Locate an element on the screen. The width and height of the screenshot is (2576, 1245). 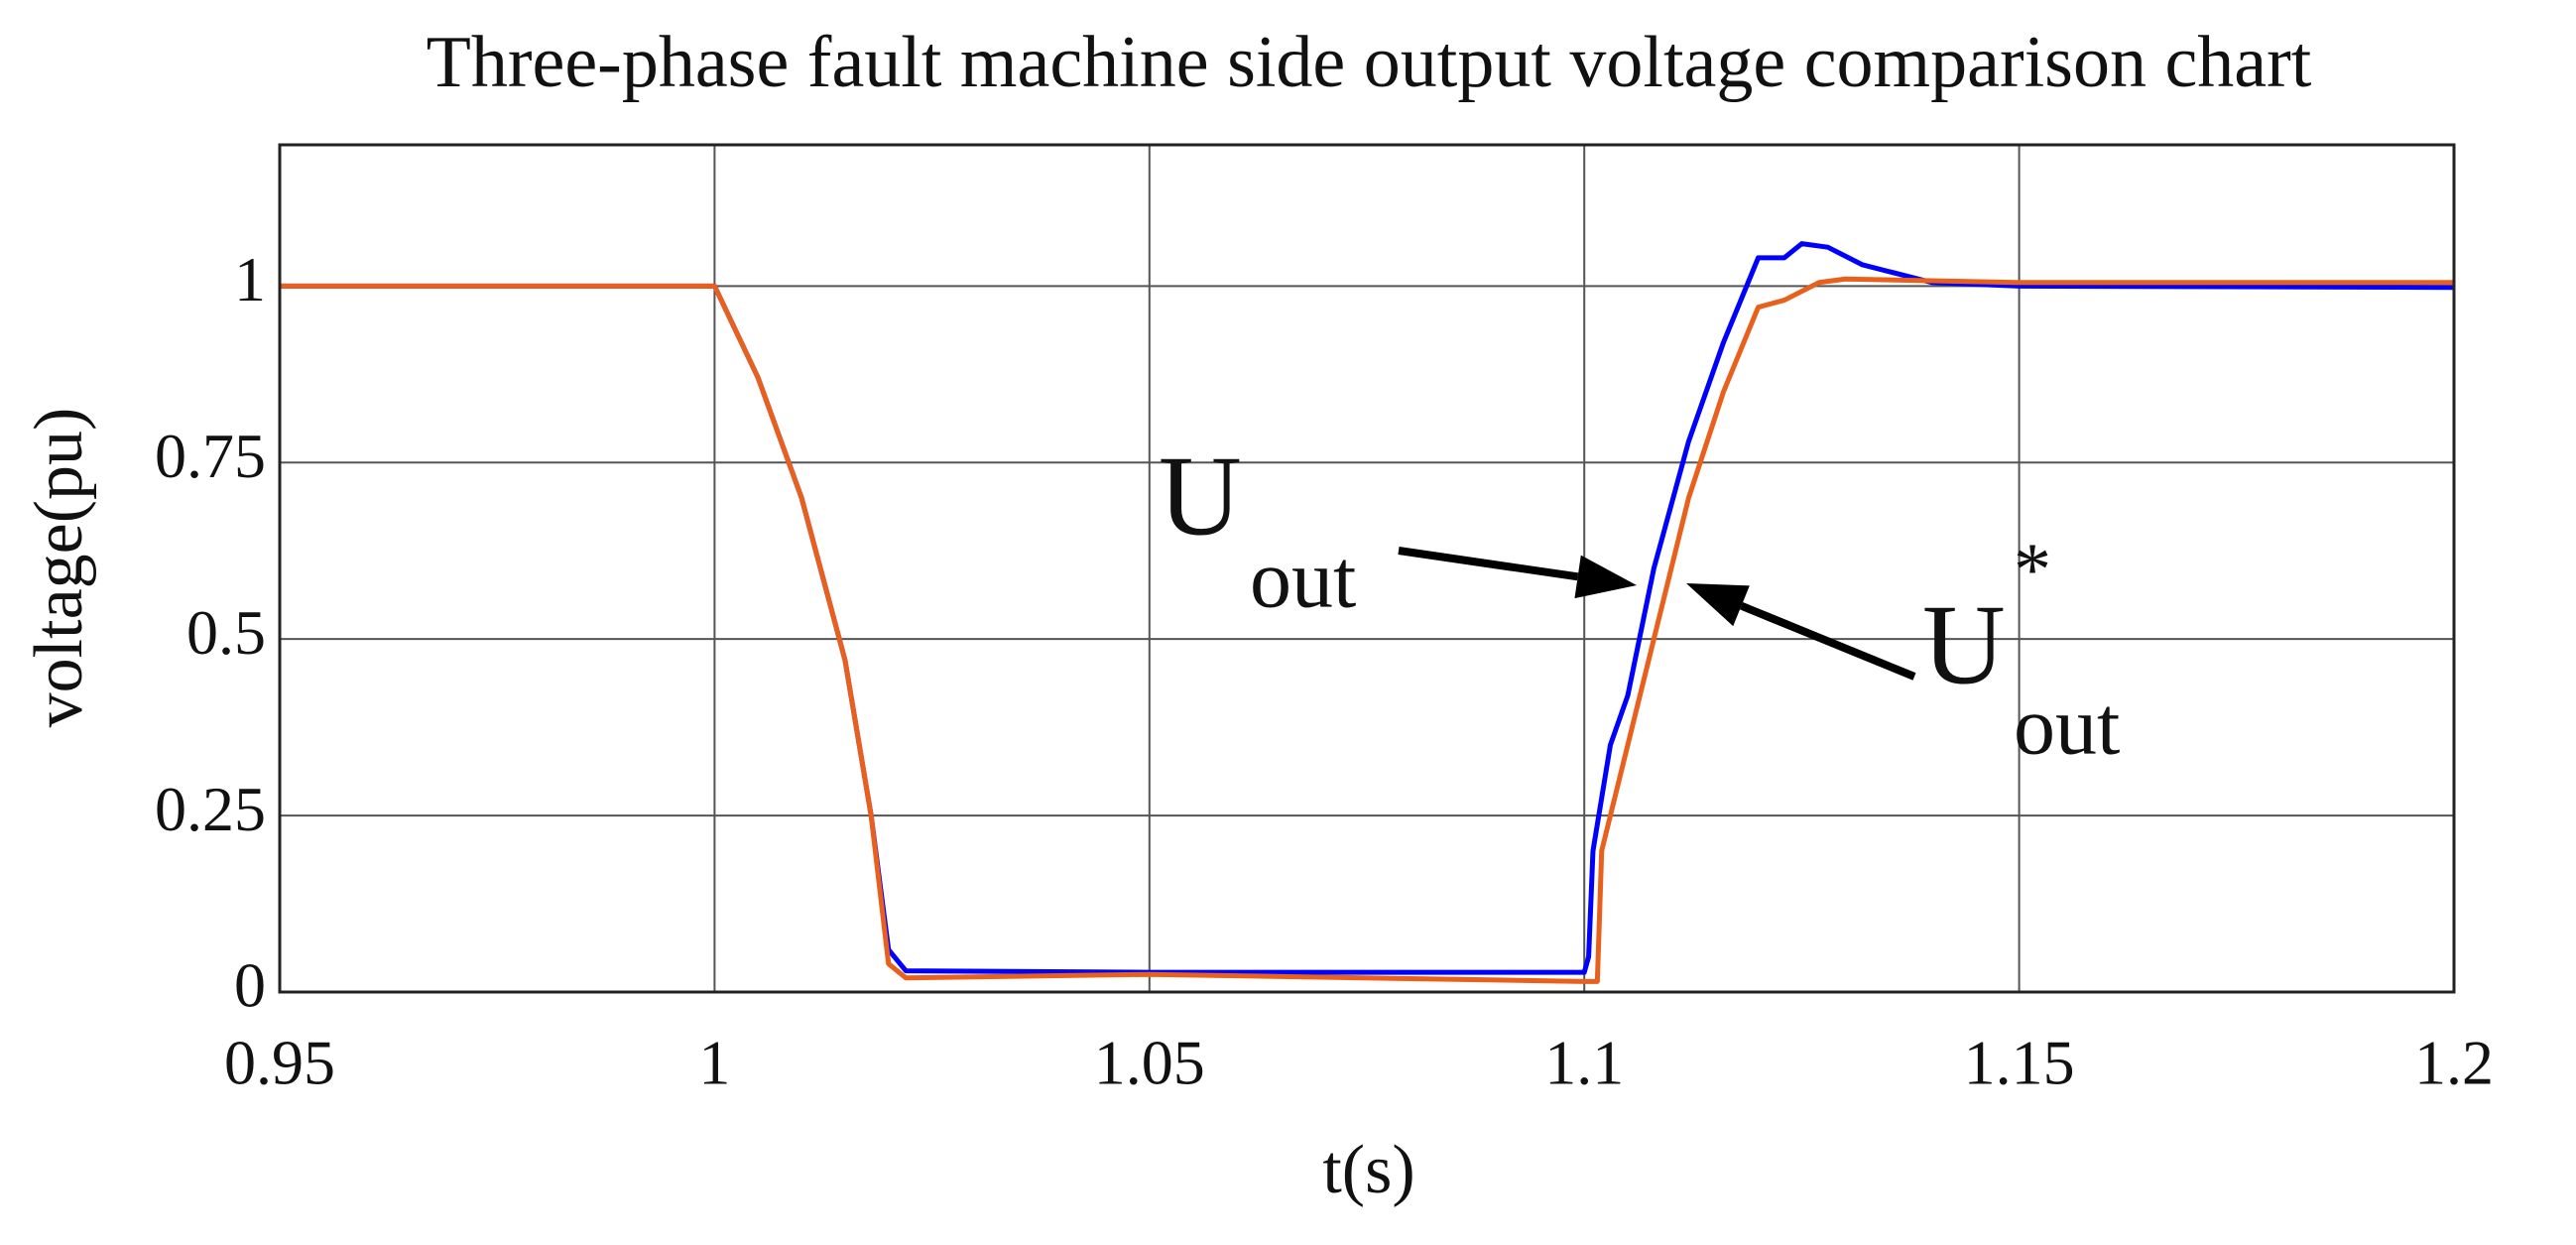
y-tick-label: 0.75 is located at coordinates (210, 456).